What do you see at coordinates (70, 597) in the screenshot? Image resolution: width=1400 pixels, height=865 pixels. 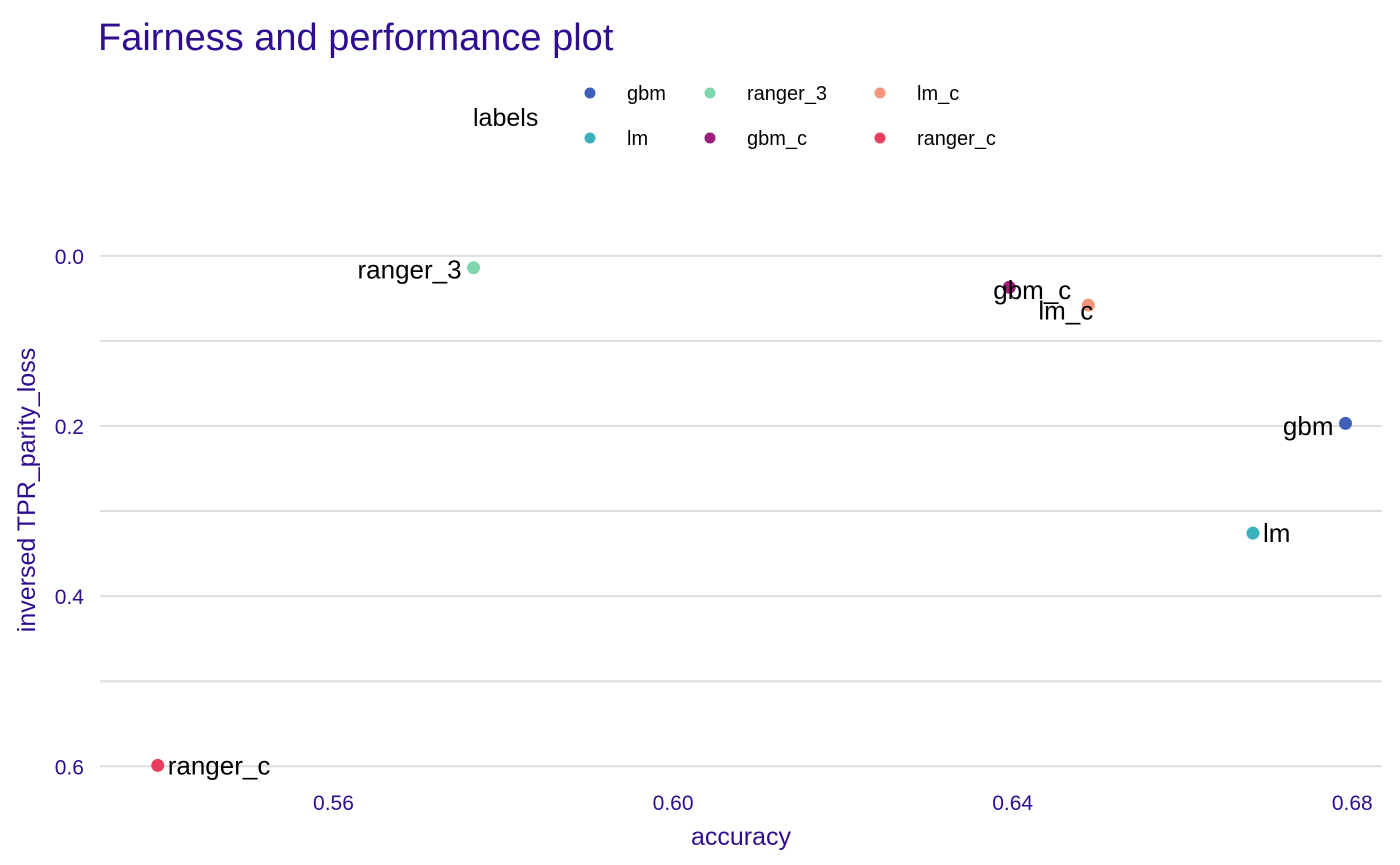 I see `y-tick-label: 0.4` at bounding box center [70, 597].